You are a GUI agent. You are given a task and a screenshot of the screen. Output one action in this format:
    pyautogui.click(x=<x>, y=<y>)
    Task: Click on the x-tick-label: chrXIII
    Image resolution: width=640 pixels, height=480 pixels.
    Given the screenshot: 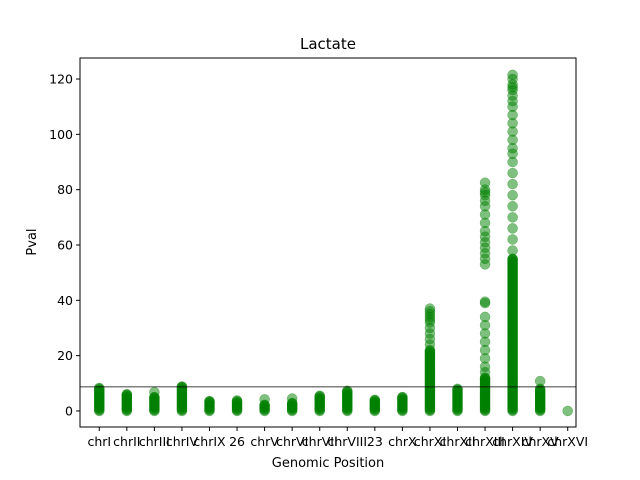 What is the action you would take?
    pyautogui.click(x=485, y=441)
    